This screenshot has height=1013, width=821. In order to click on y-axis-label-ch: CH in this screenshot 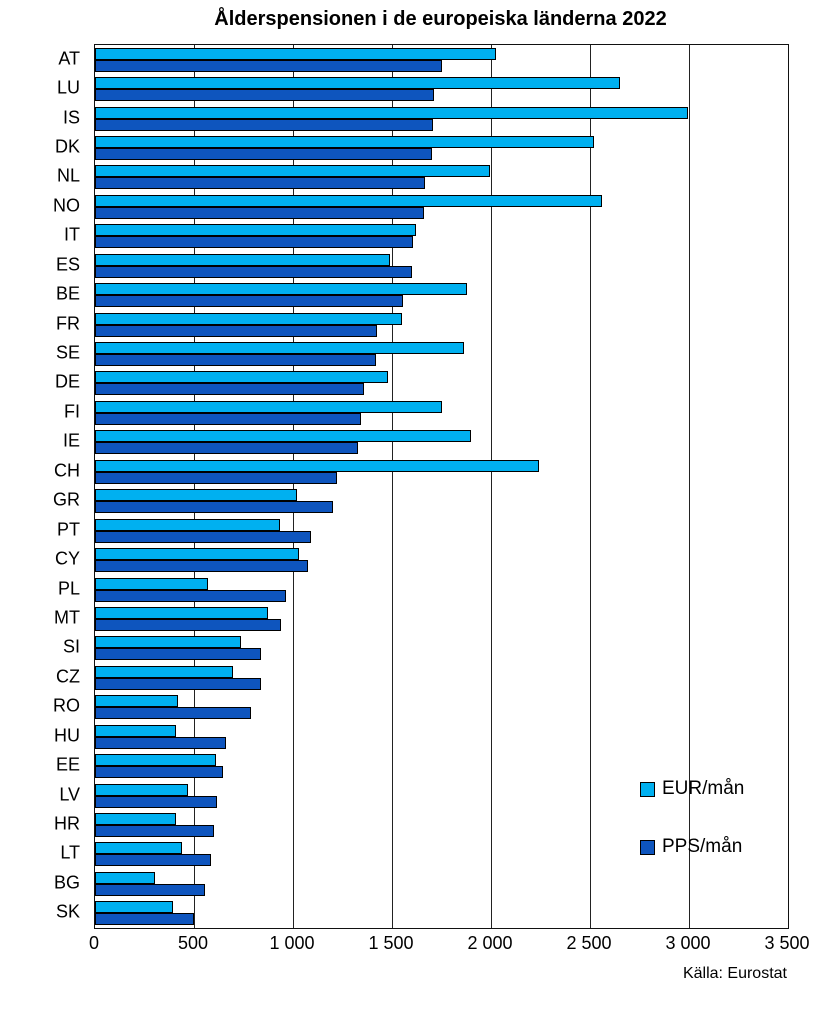, I will do `click(67, 470)`.